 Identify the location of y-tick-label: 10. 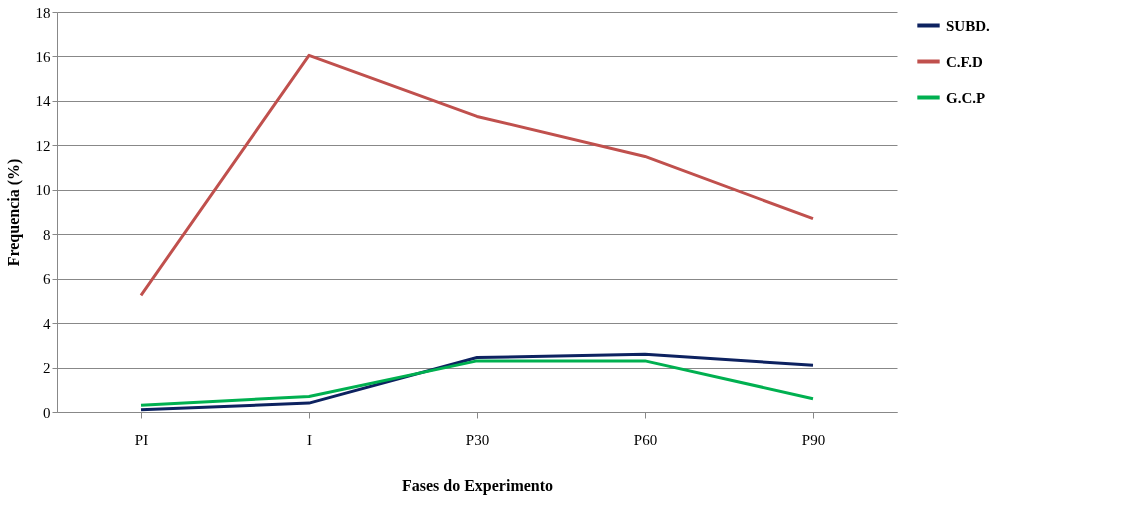
(43, 190).